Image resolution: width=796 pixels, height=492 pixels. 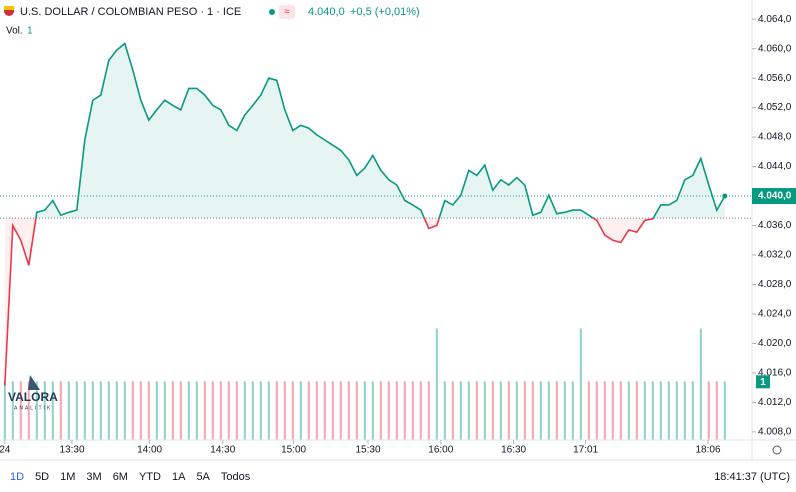 What do you see at coordinates (42, 477) in the screenshot?
I see `range-button: 5D` at bounding box center [42, 477].